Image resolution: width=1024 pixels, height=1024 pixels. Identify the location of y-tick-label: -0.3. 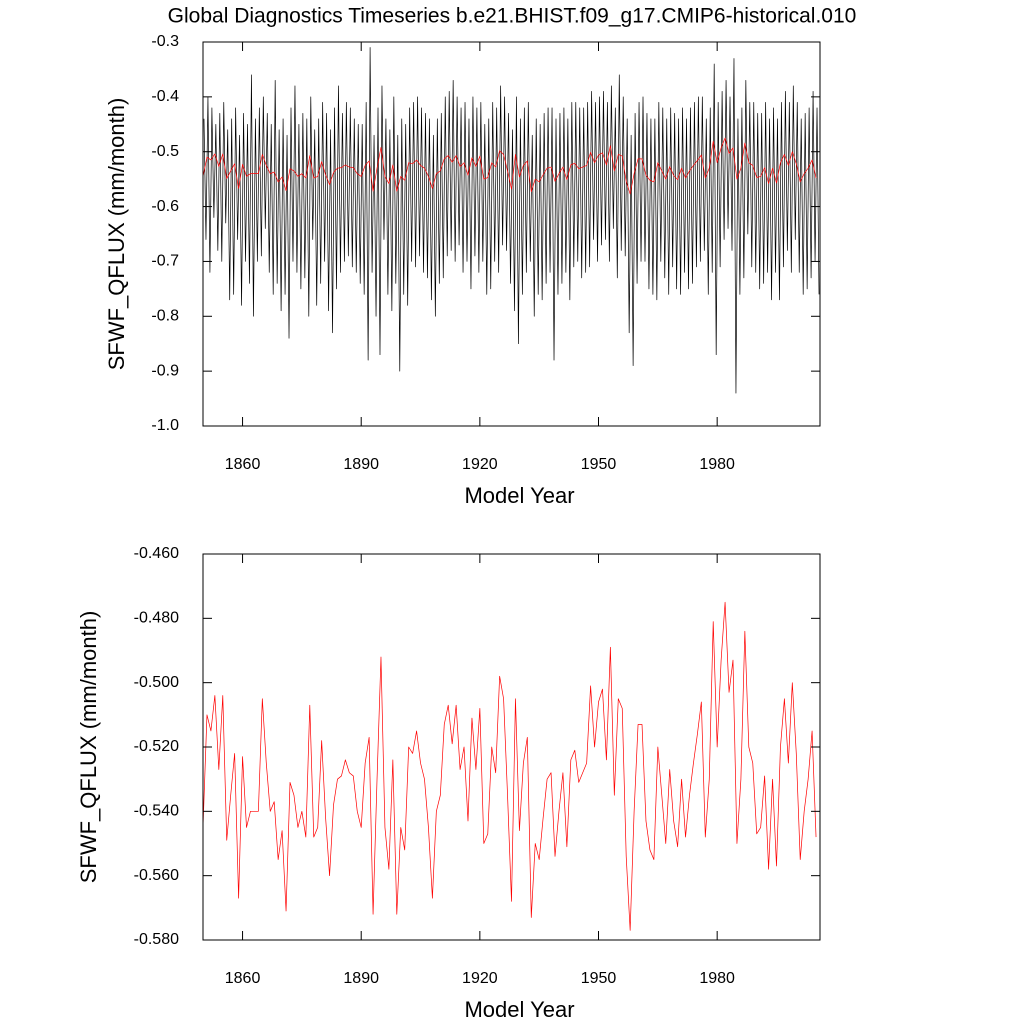
(165, 41).